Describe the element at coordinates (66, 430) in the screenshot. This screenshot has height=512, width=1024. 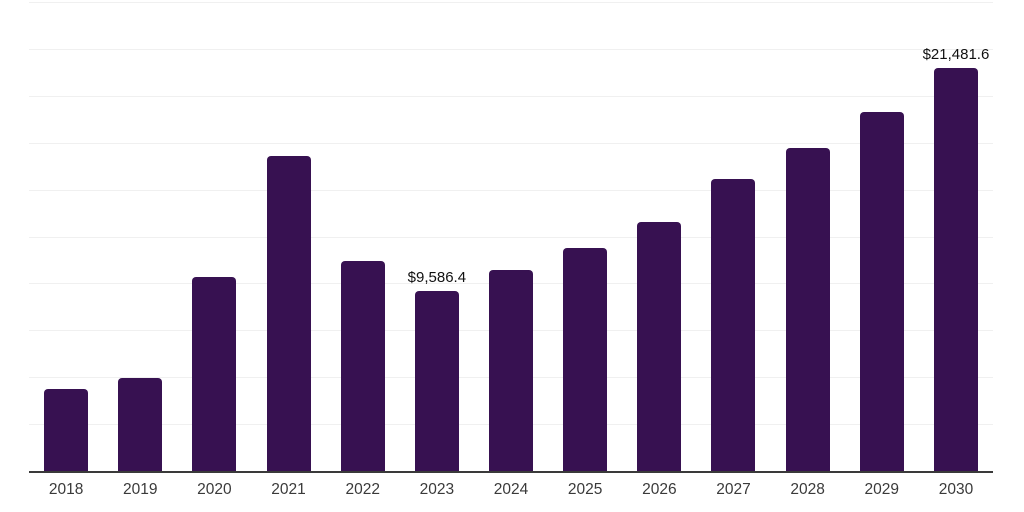
I see `bar-2018` at that location.